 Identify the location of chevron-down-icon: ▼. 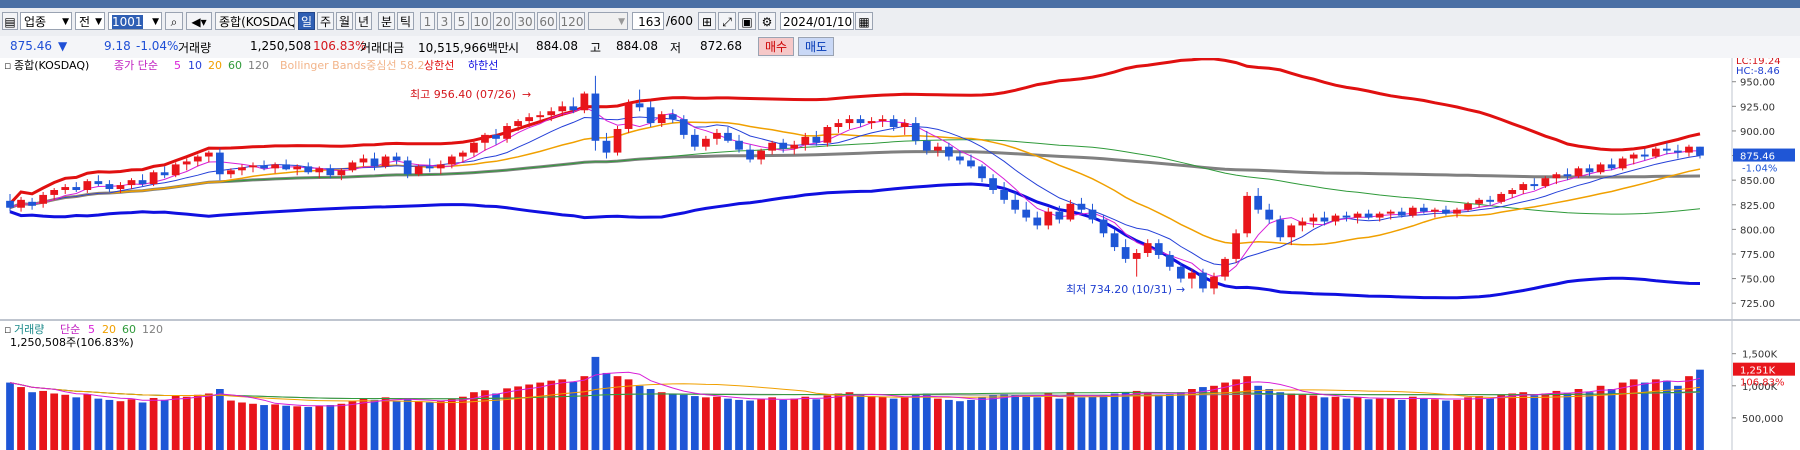
(155, 22).